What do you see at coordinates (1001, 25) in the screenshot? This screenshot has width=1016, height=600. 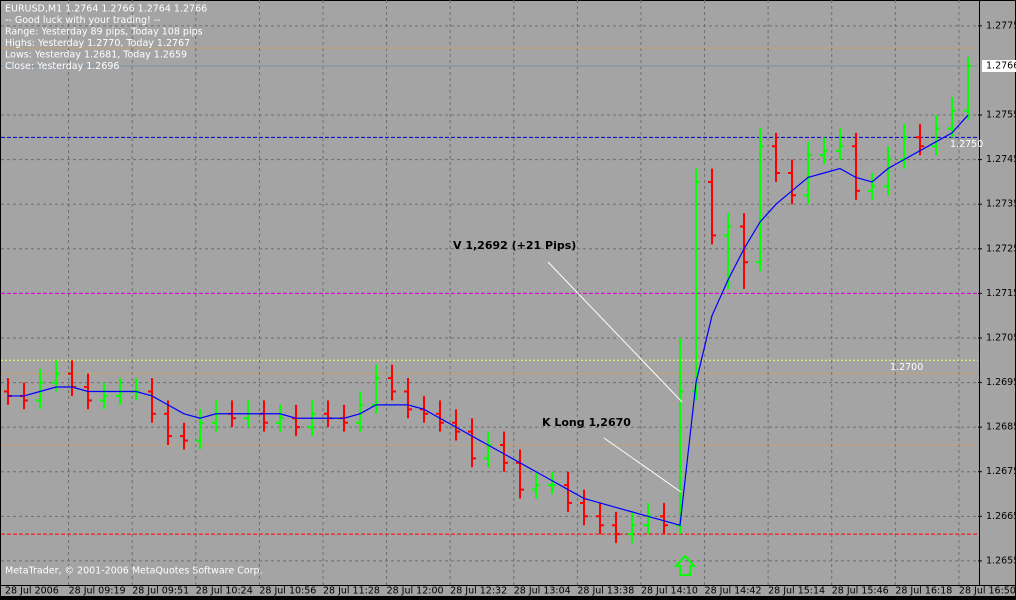 I see `y-tick-label: 1.2775` at bounding box center [1001, 25].